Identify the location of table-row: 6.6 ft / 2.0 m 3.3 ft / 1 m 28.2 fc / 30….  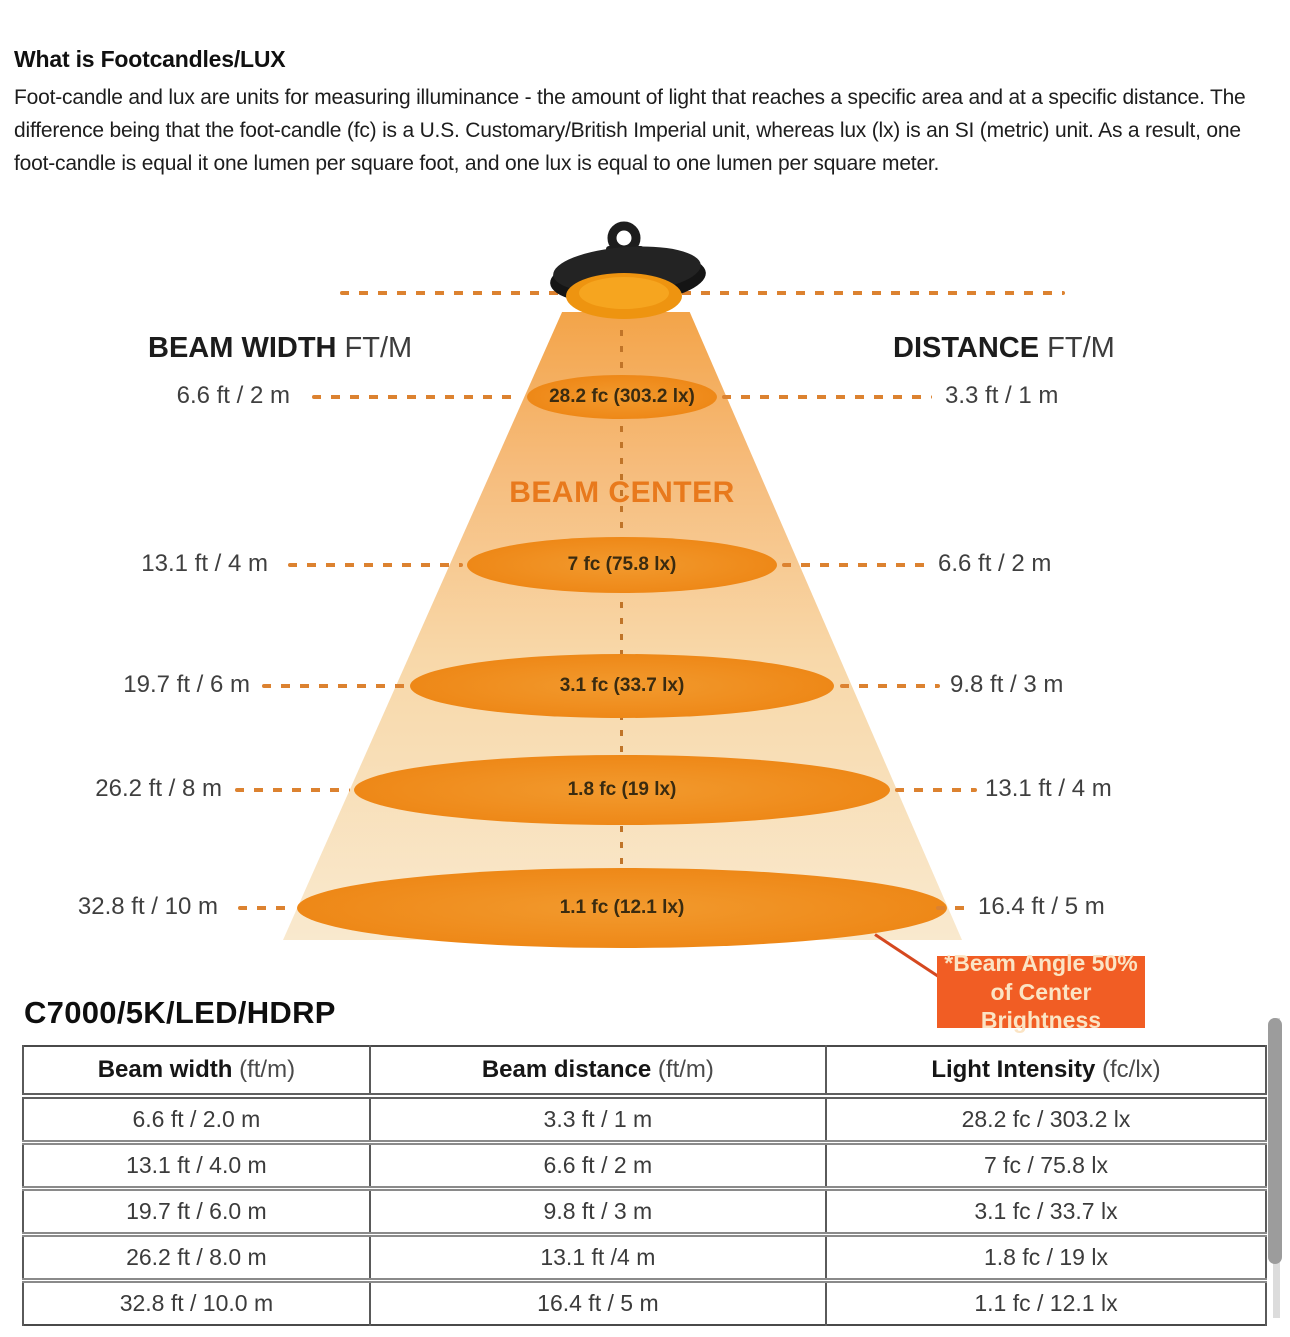
(645, 1120).